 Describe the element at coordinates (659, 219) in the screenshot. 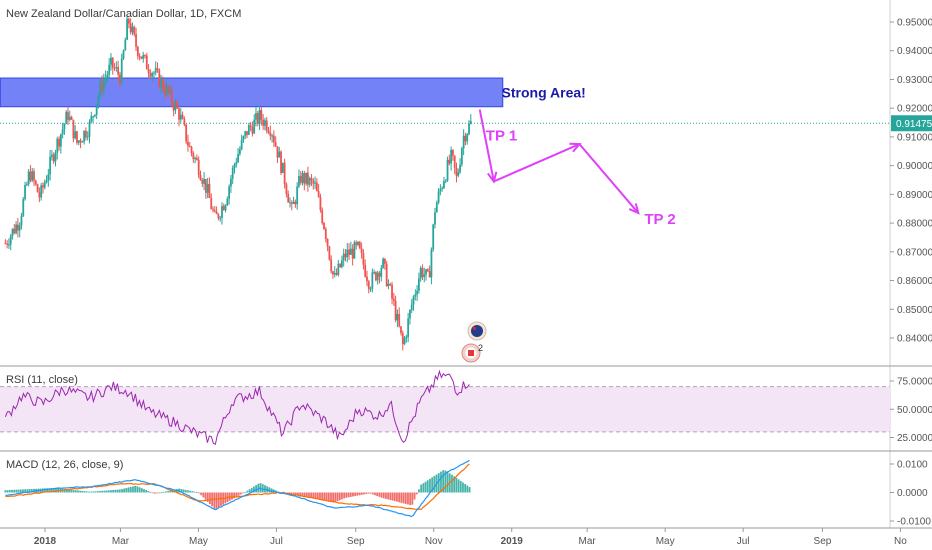

I see `target-label: TP 2` at that location.